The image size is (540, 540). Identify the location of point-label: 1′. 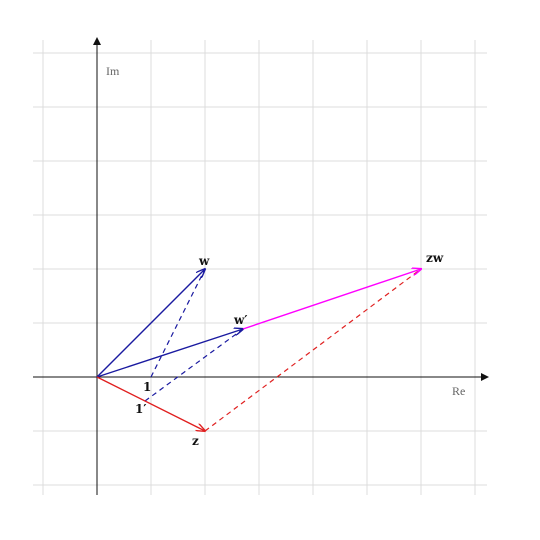
(141, 409).